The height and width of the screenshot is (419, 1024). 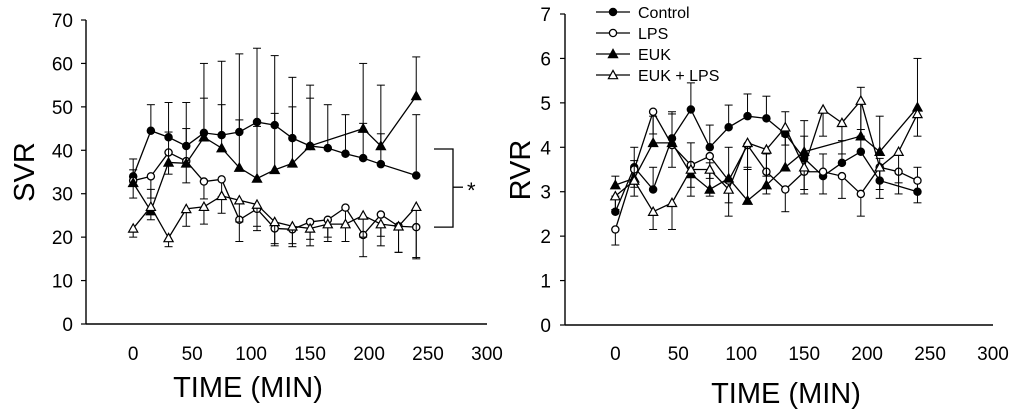 What do you see at coordinates (545, 282) in the screenshot?
I see `rvr-y-tick-label-1: 1` at bounding box center [545, 282].